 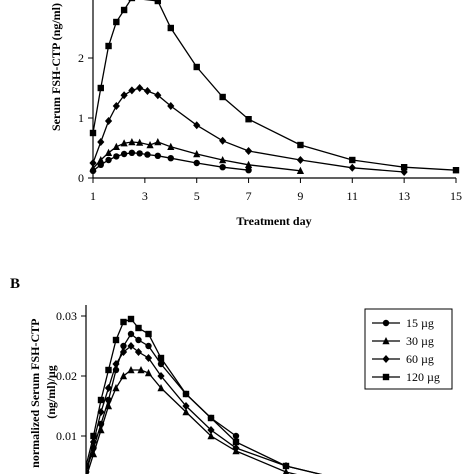 What do you see at coordinates (420, 359) in the screenshot?
I see `legend-label: 60 µg` at bounding box center [420, 359].